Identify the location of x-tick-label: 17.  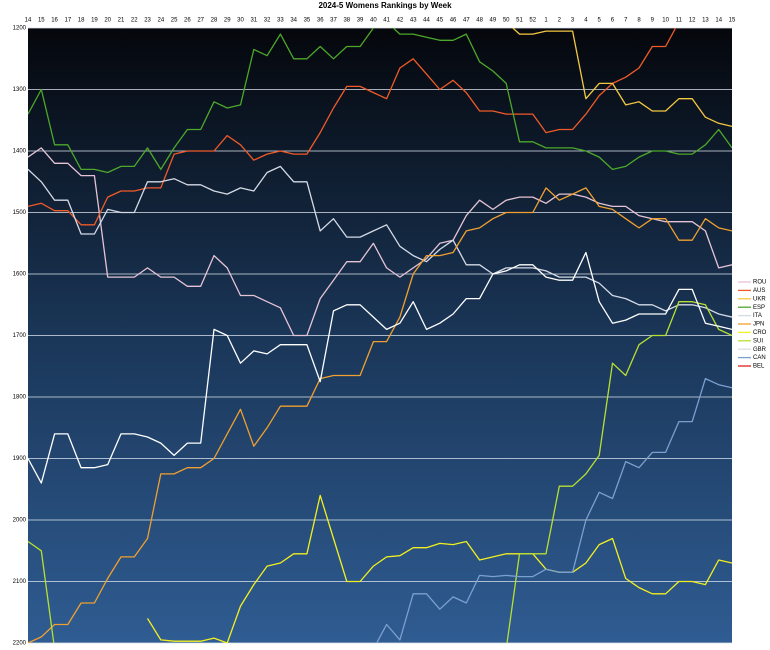
(68, 21).